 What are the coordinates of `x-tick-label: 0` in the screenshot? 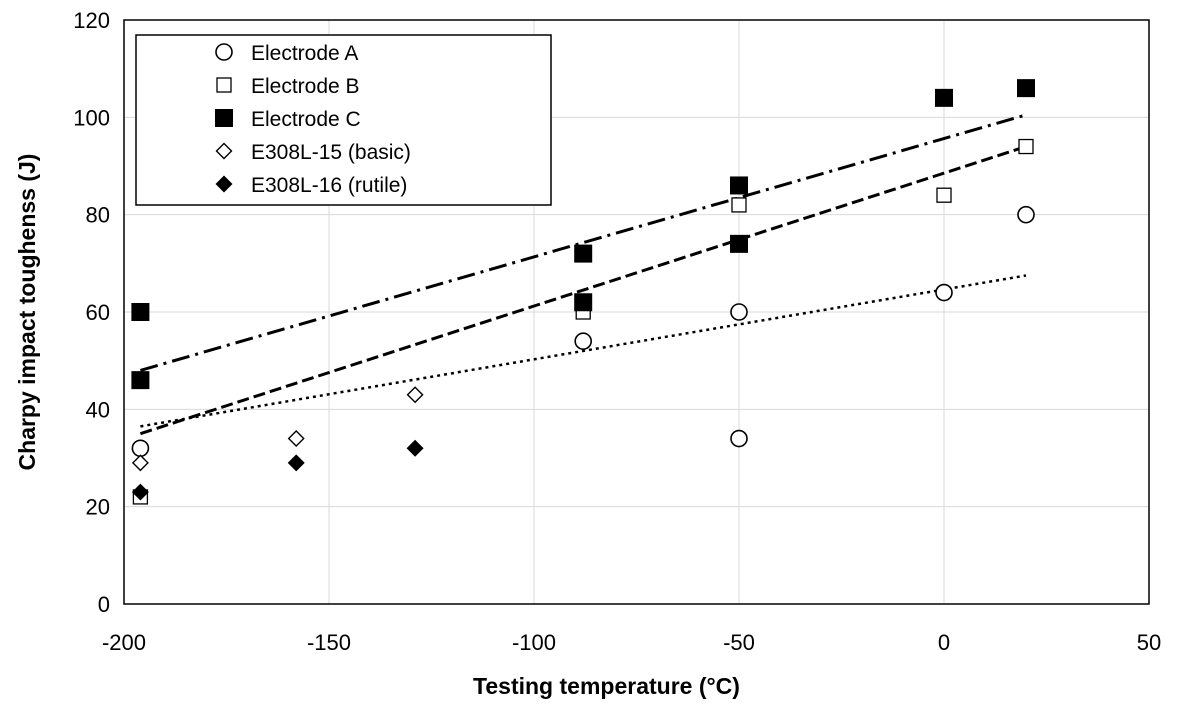 It's located at (944, 642).